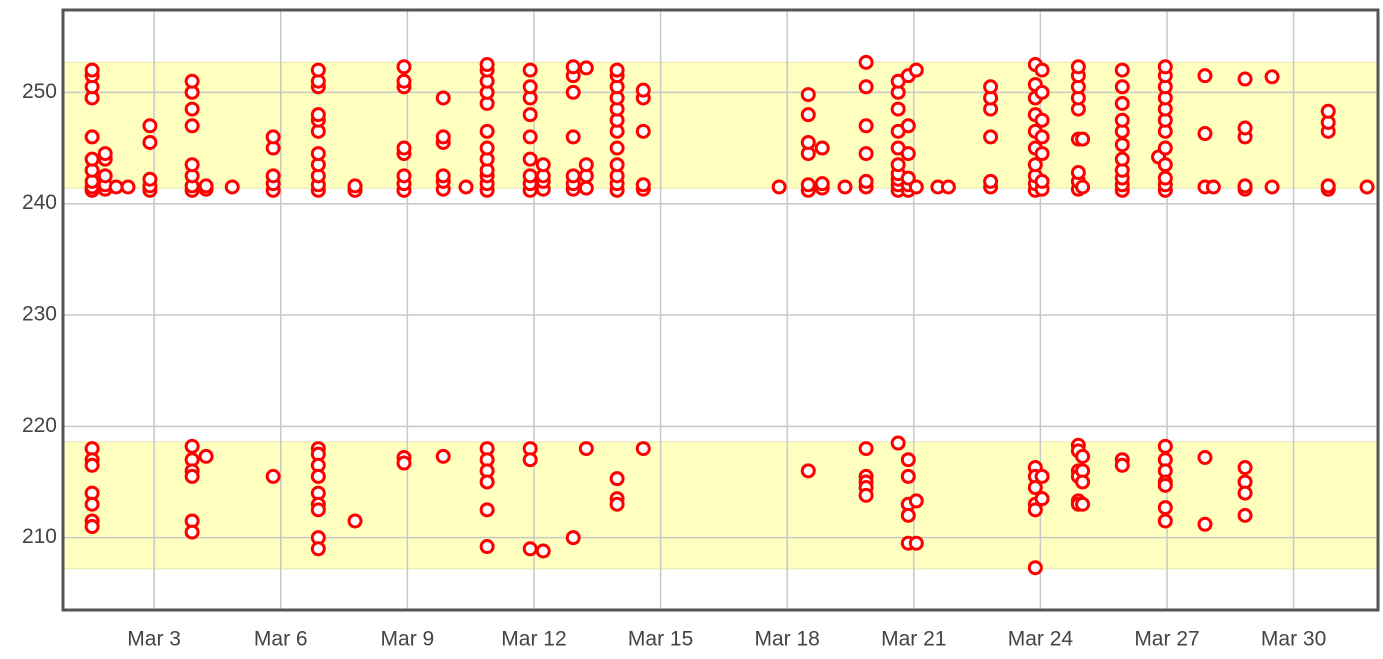 The width and height of the screenshot is (1383, 659). I want to click on x-tick-label: Mar 12, so click(533, 639).